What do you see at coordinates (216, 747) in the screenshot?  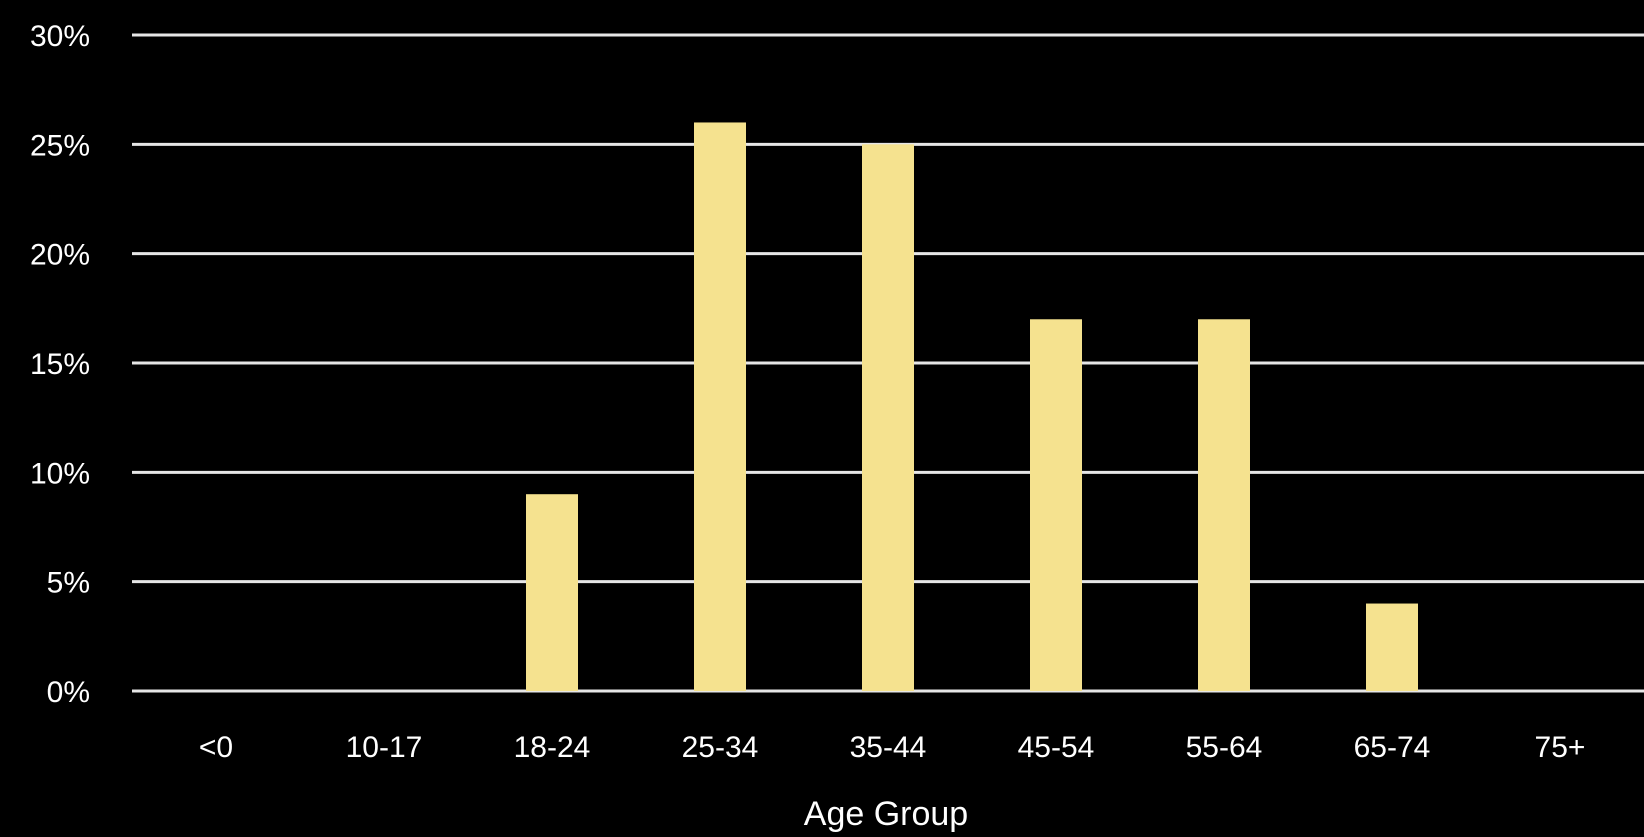 I see `x-tick-label-<0: <0` at bounding box center [216, 747].